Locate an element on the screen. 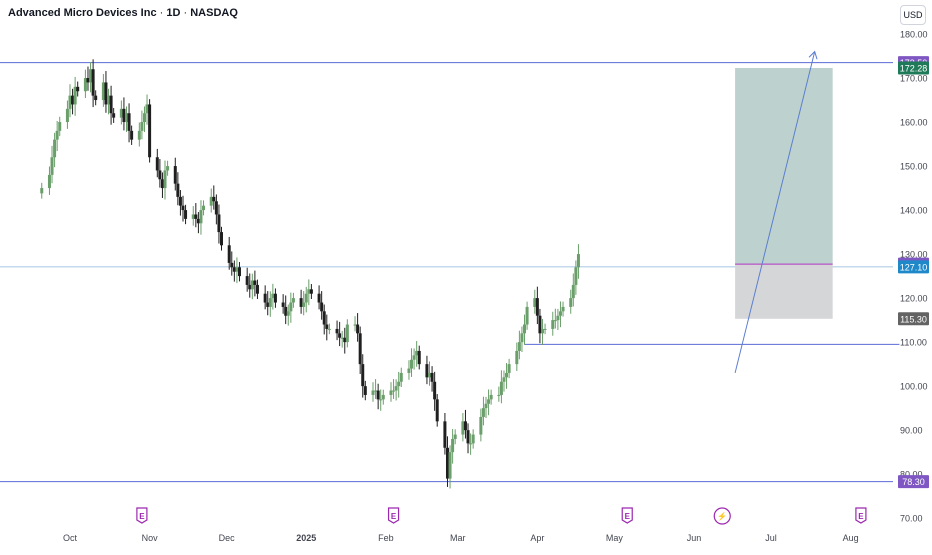 This screenshot has width=932, height=555. time-axis-tick-label: Jun is located at coordinates (694, 538).